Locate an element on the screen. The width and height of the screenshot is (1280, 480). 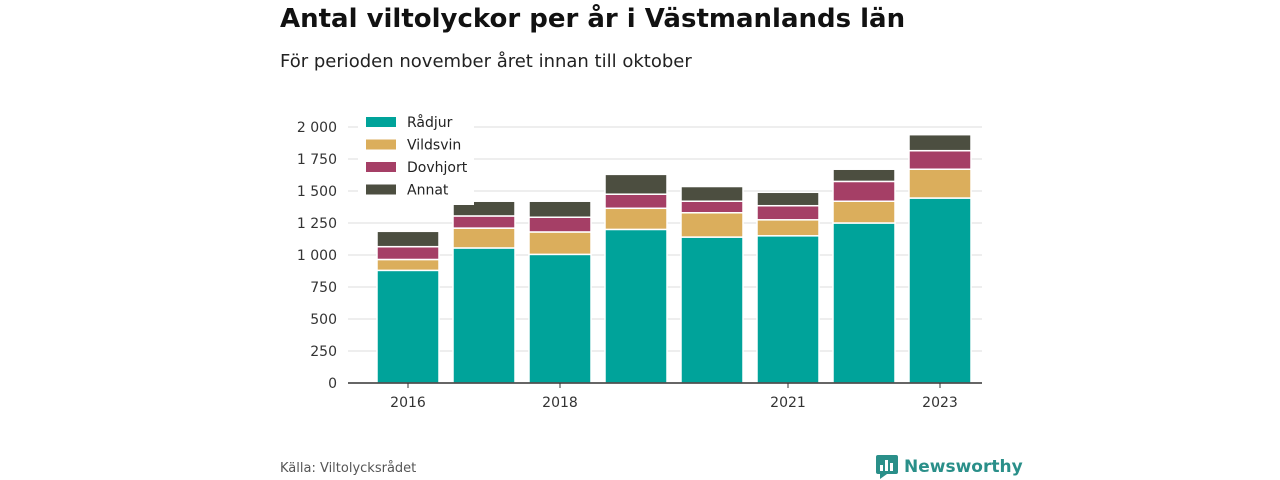
x-tick-label: 2016 is located at coordinates (408, 403).